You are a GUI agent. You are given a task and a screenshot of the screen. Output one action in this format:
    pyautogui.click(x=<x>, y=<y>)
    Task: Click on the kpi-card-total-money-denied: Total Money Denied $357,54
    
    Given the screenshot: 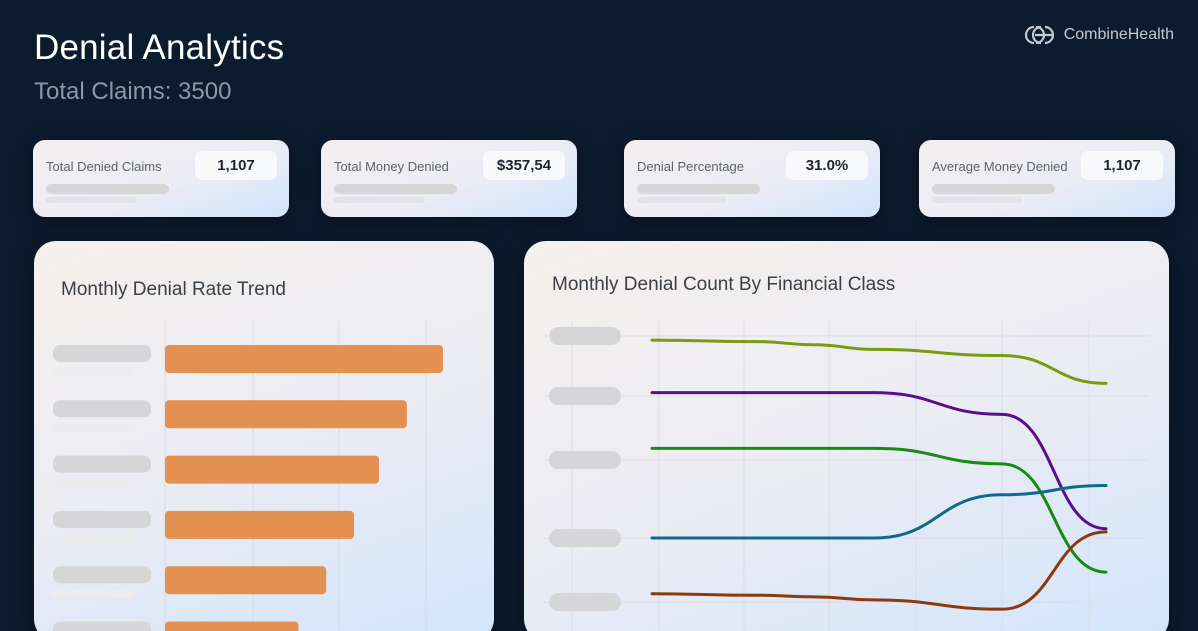 What is the action you would take?
    pyautogui.click(x=449, y=178)
    